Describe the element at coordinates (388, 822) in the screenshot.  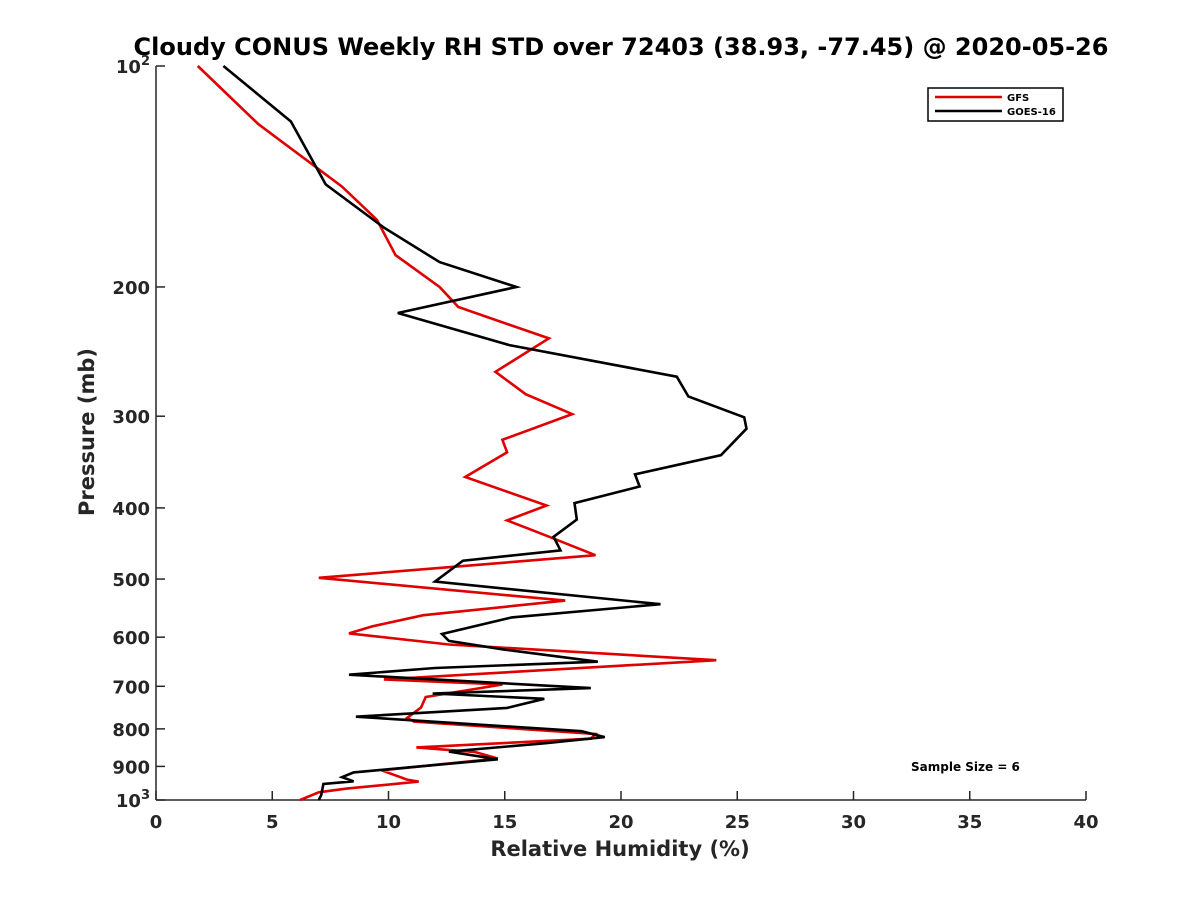
I see `x-tick-label: 10` at that location.